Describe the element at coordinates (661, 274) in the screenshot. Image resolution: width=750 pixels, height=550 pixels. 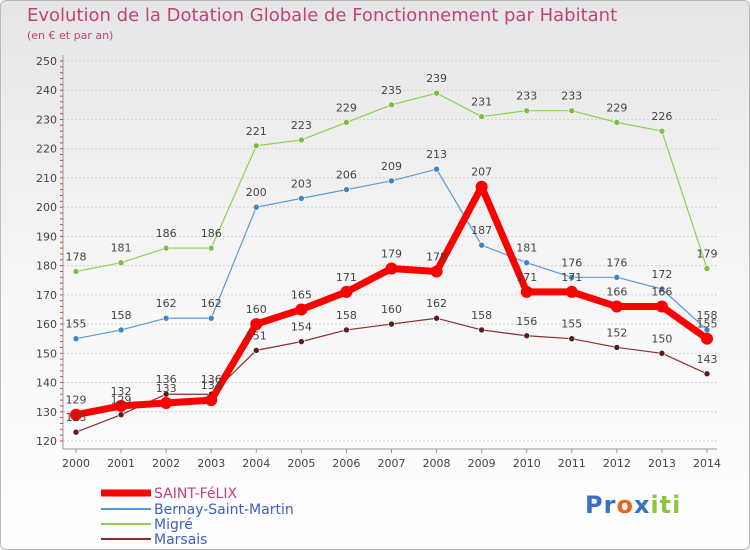
I see `data-label: 172` at that location.